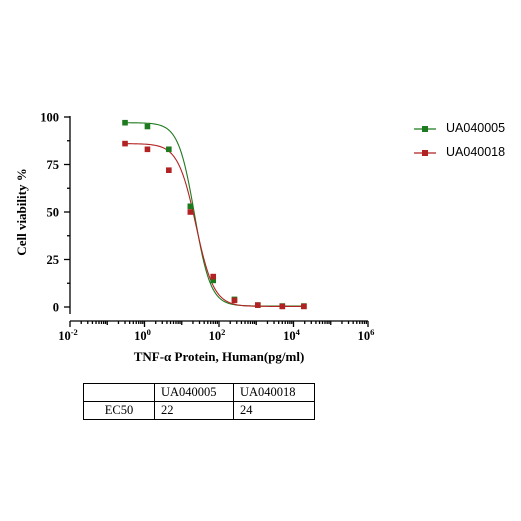  I want to click on y-tick-label: 50, so click(53, 213).